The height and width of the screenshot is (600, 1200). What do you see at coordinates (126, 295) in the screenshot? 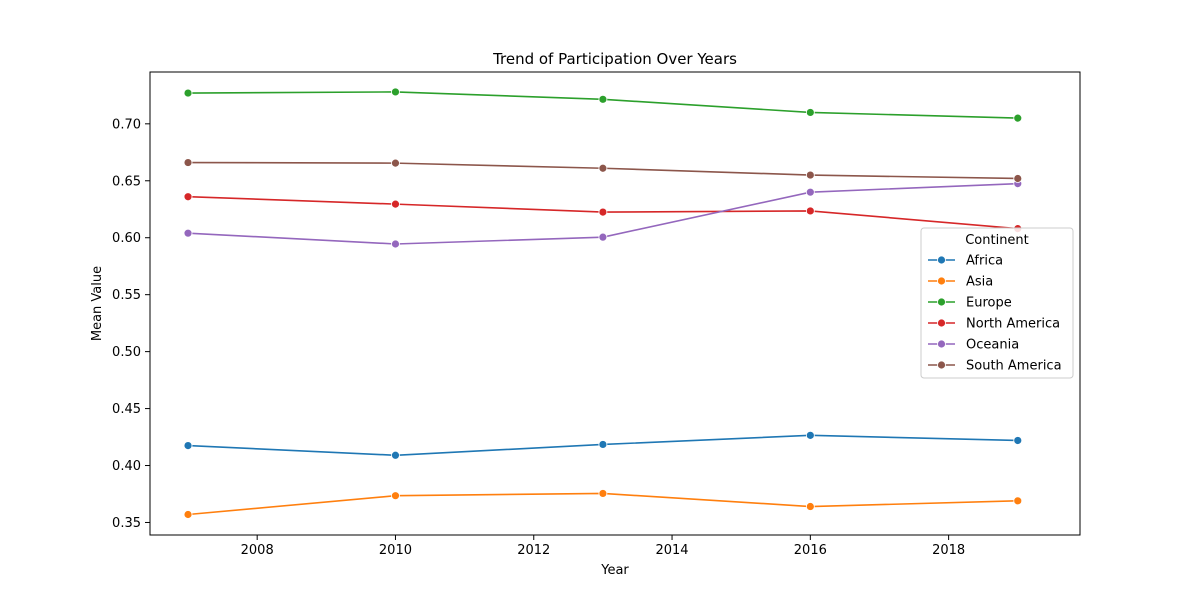
I see `y-tick-label: 0.55` at bounding box center [126, 295].